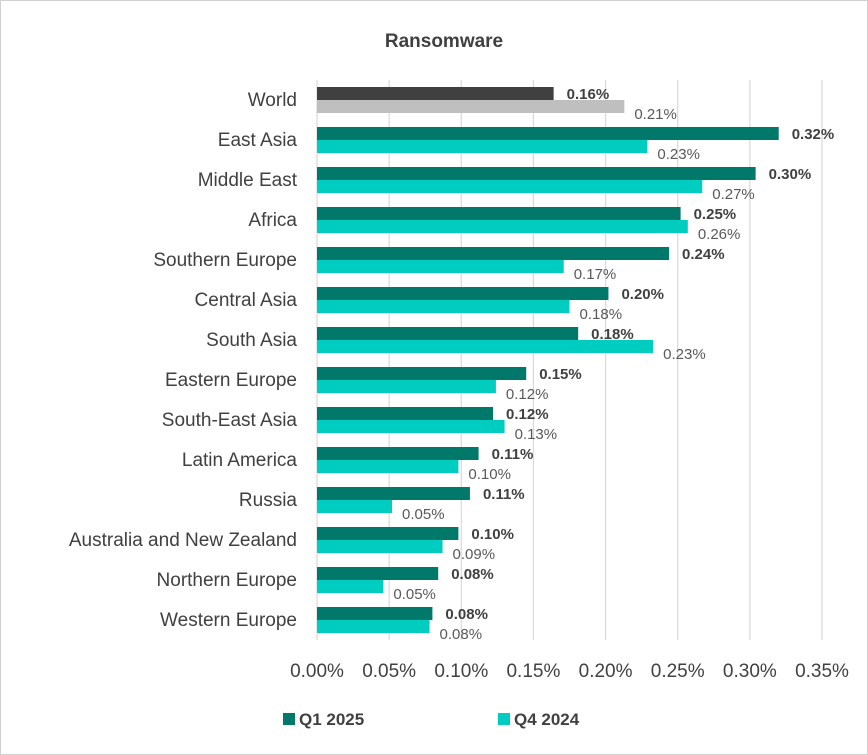 Image resolution: width=868 pixels, height=755 pixels. What do you see at coordinates (813, 134) in the screenshot?
I see `data-label-q1-2025: 0.32%` at bounding box center [813, 134].